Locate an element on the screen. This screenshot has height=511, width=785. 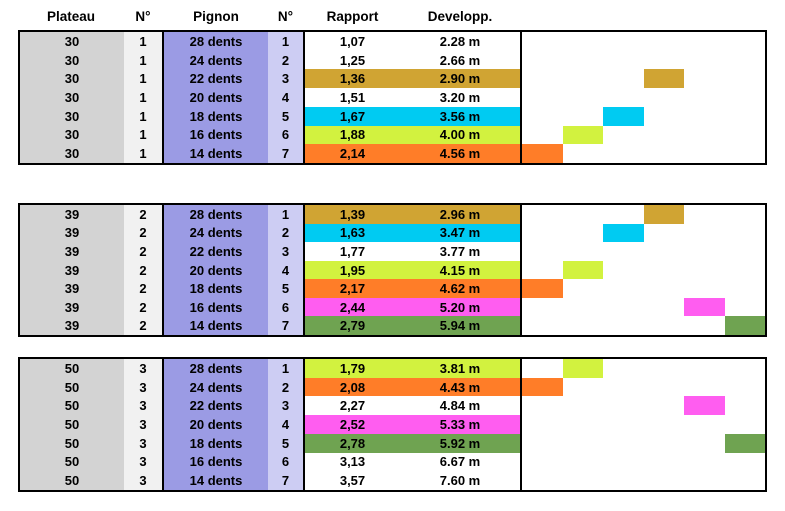
ratio-band: 1,67 3.56 m is located at coordinates (411, 116).